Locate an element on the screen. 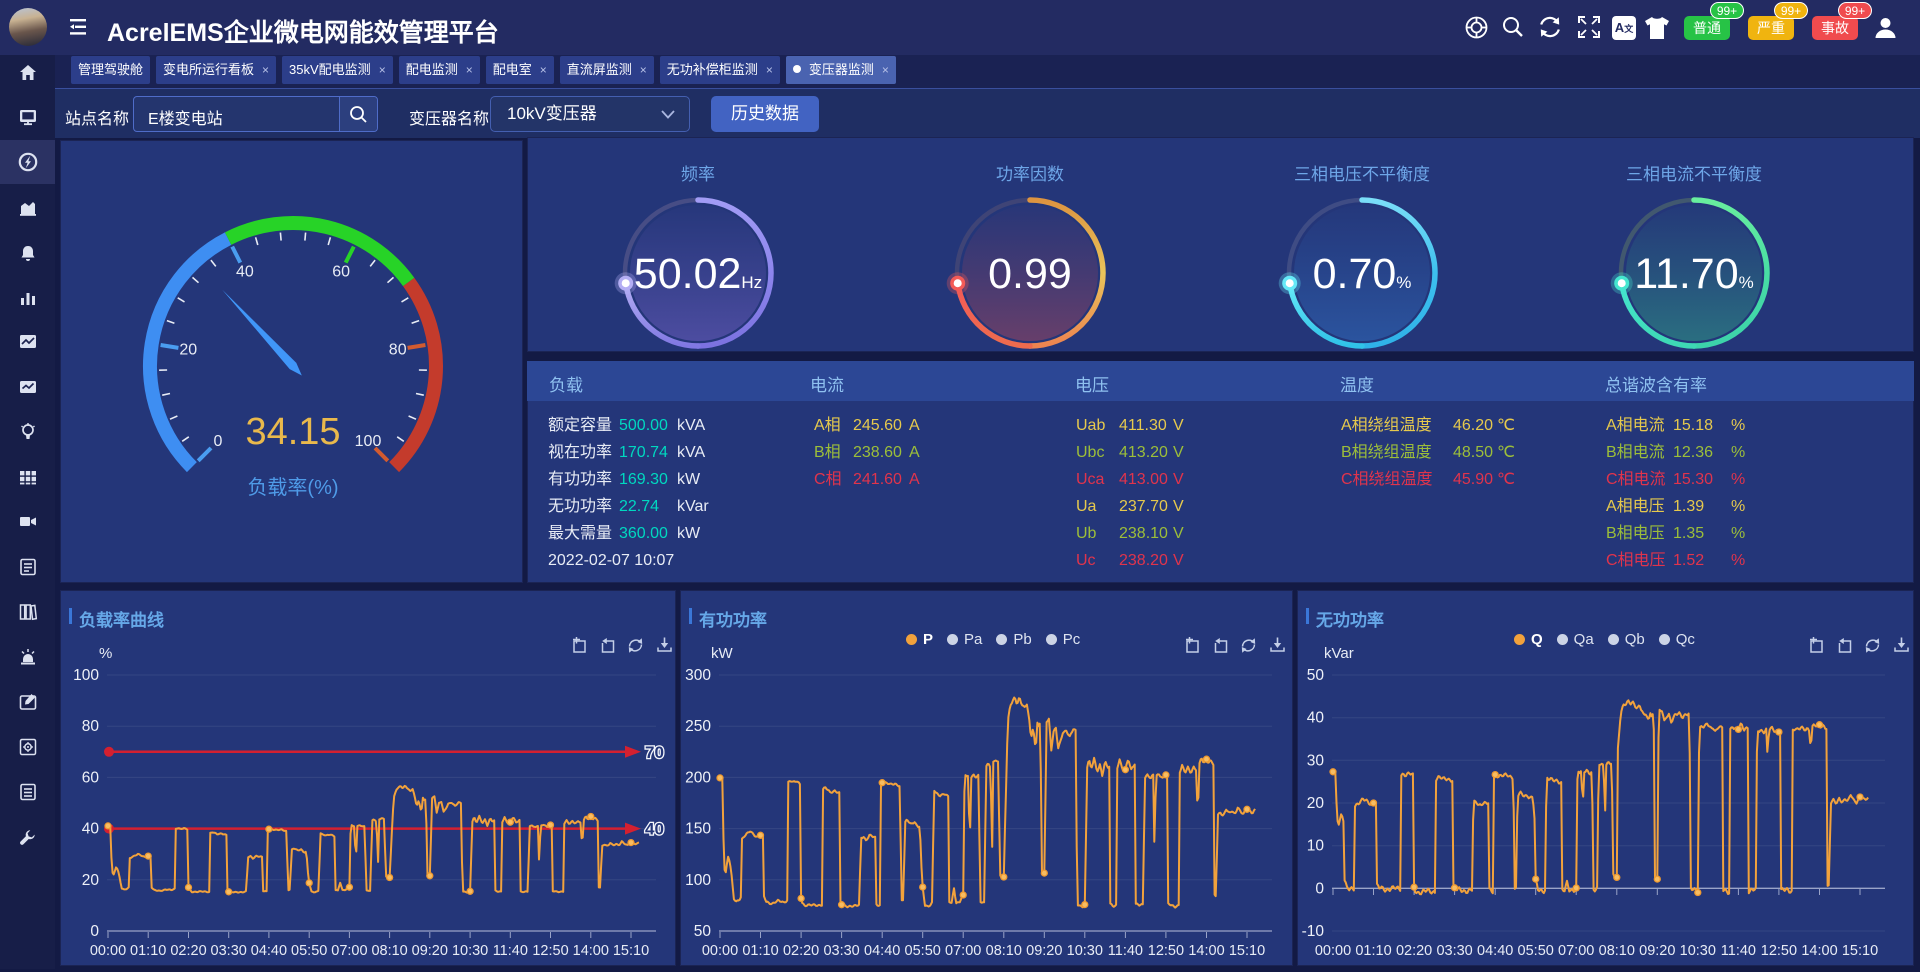 Image resolution: width=1920 pixels, height=972 pixels. svg-text: Uca is located at coordinates (1090, 479).